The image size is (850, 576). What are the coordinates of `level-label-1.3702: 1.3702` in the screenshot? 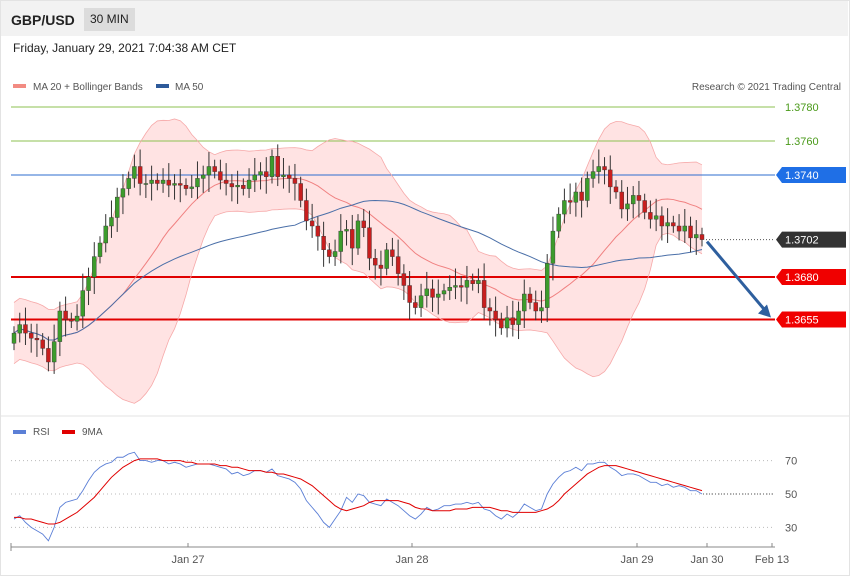 It's located at (802, 241).